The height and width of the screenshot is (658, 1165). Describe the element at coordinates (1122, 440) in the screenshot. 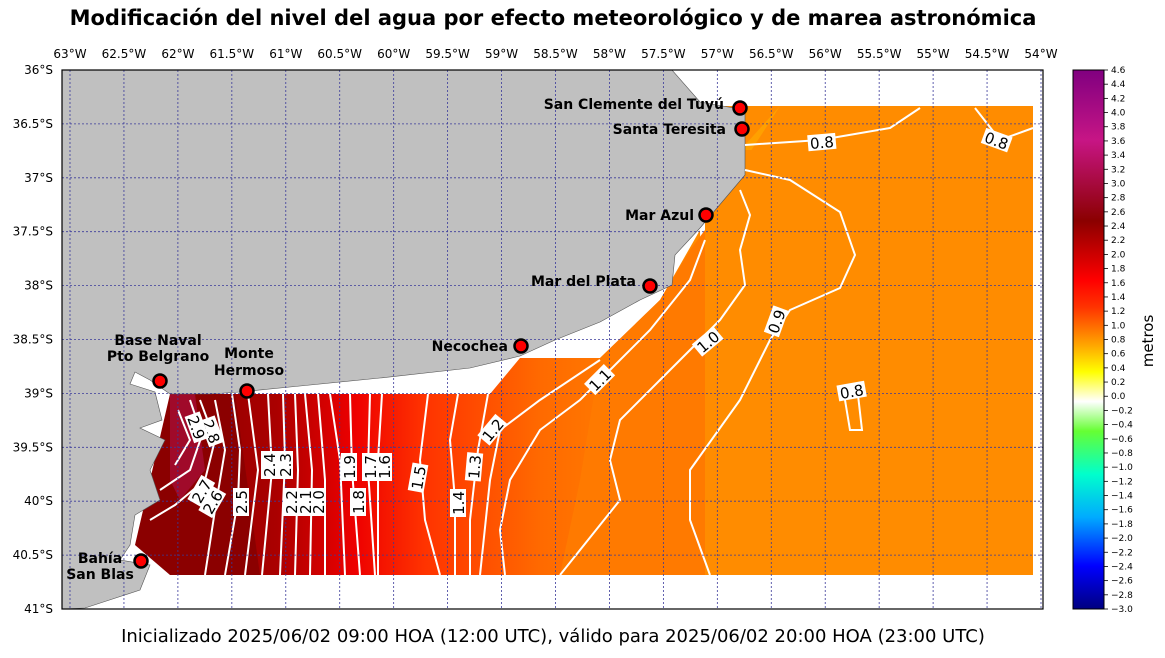

I see `colorbar-tick-label: −0.6` at that location.